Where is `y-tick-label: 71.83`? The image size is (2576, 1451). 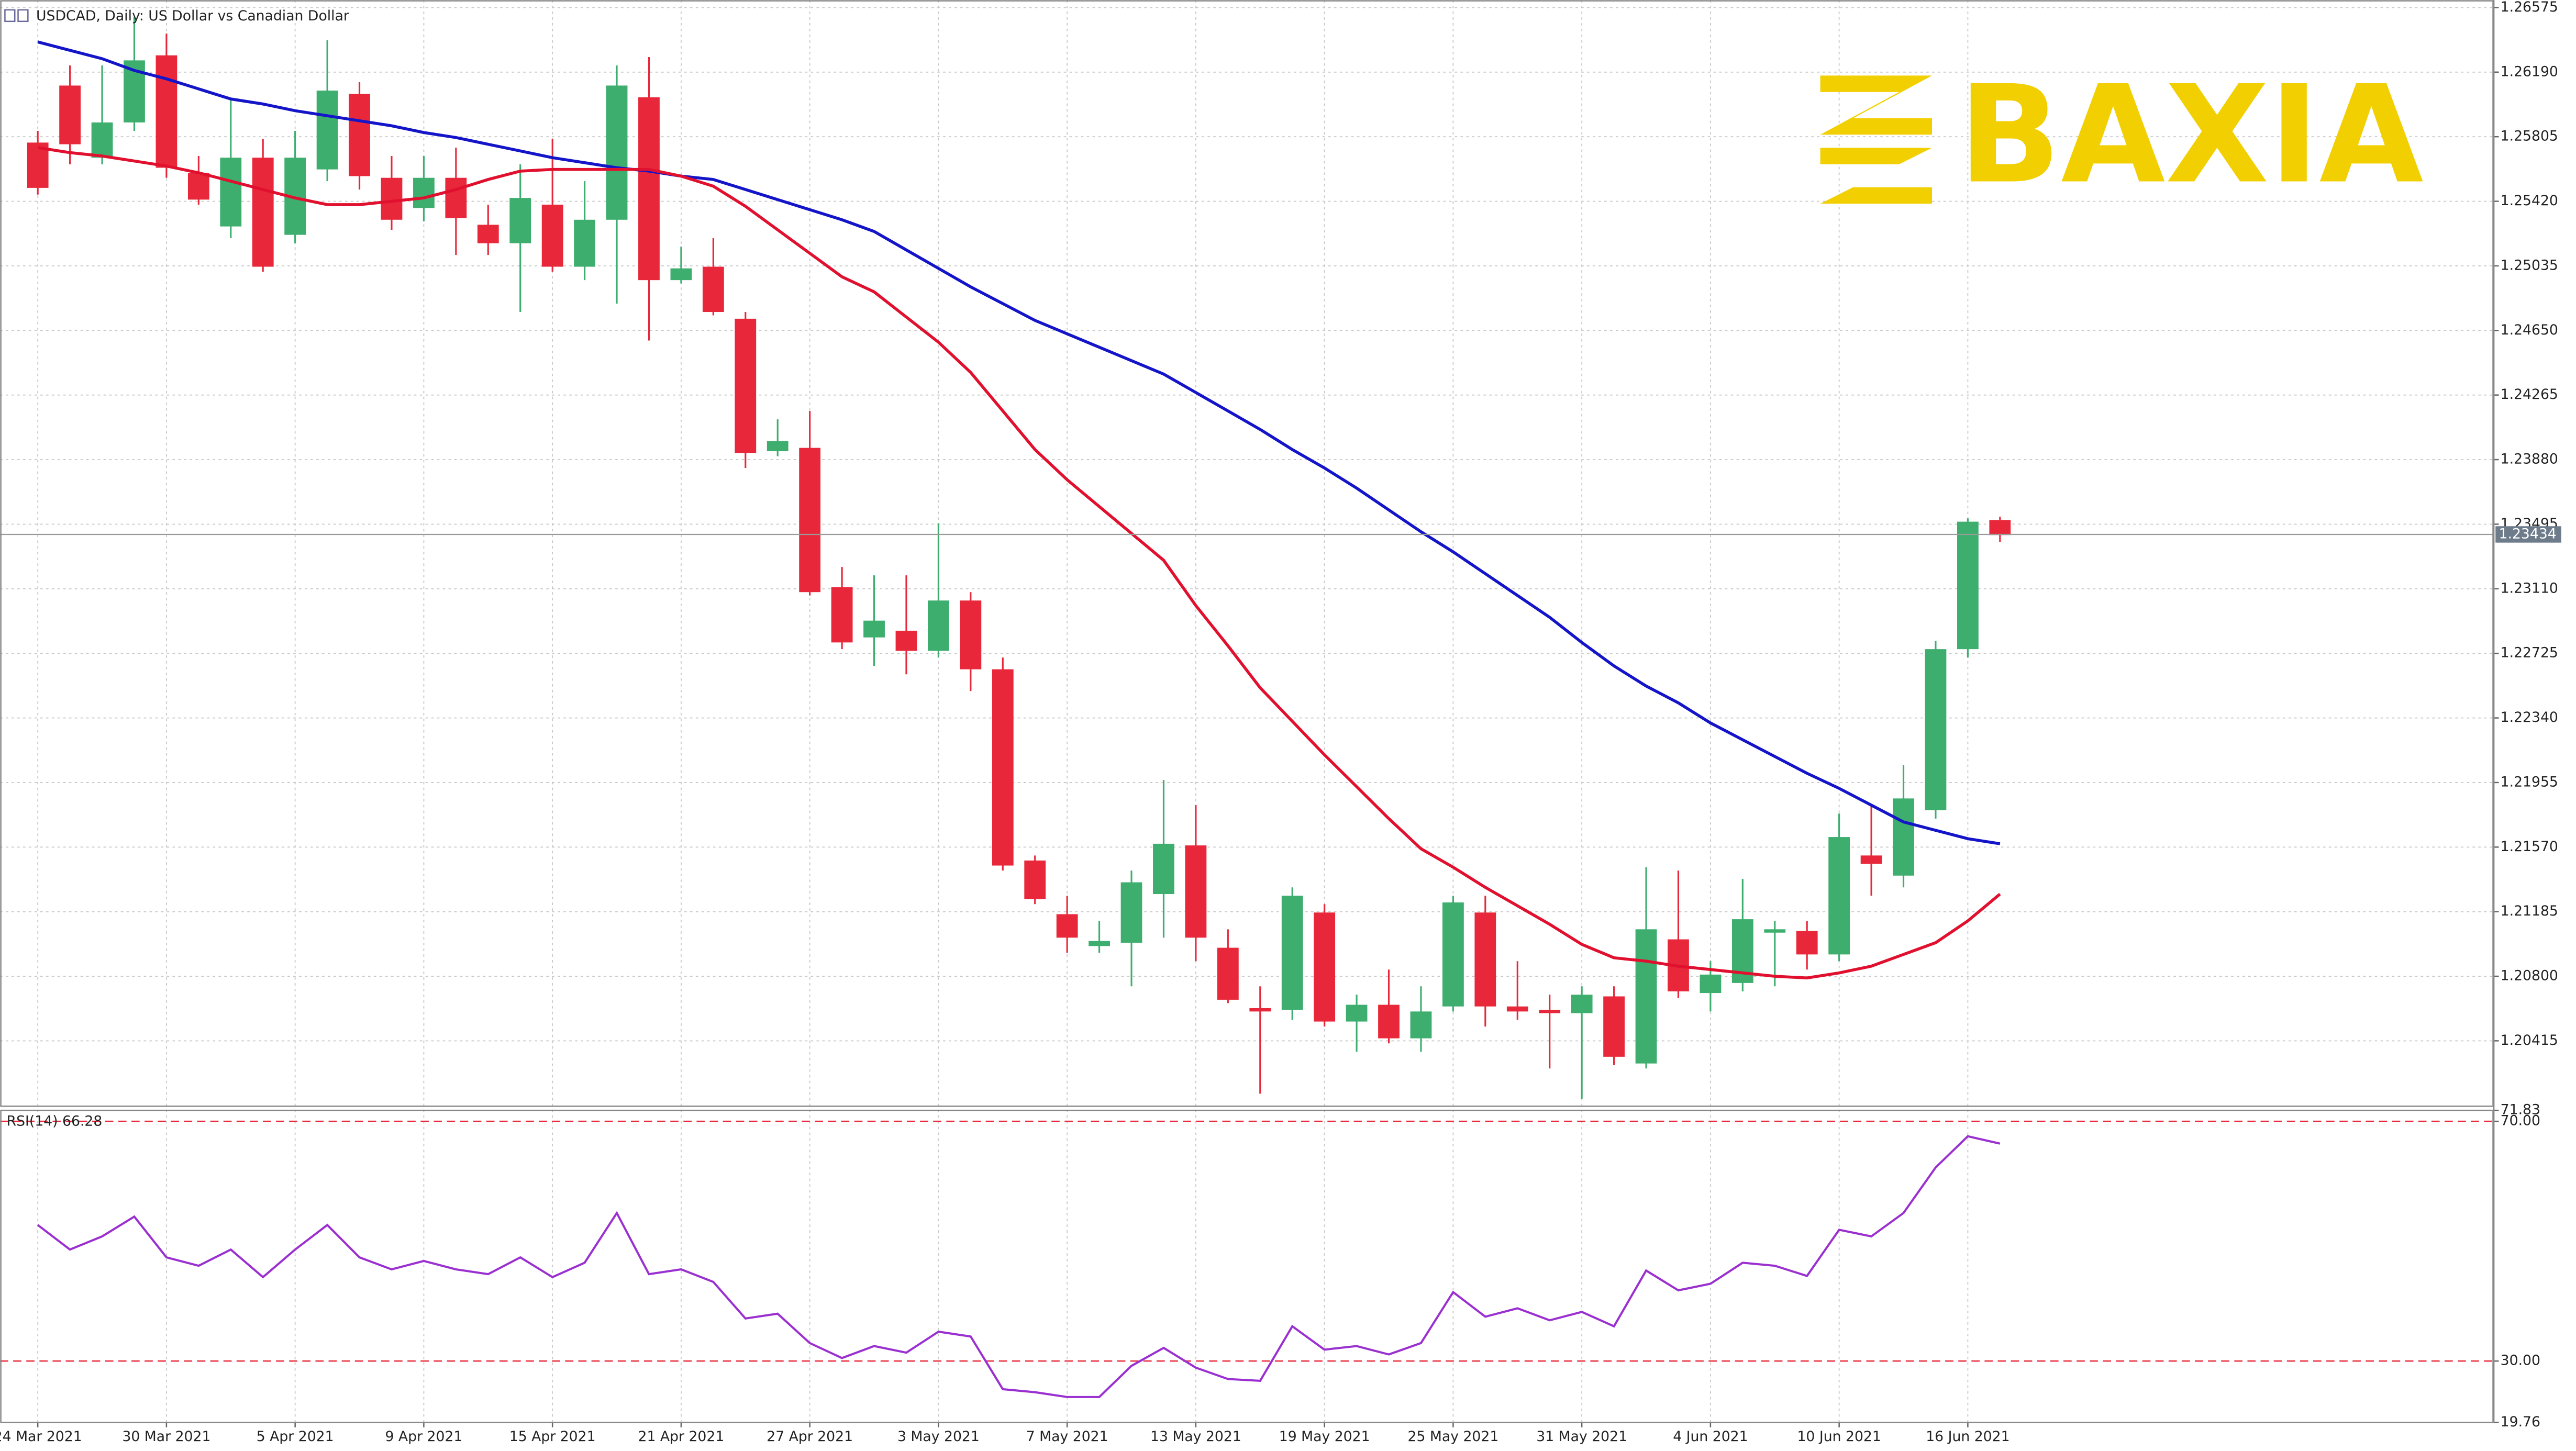 y-tick-label: 71.83 is located at coordinates (2520, 1110).